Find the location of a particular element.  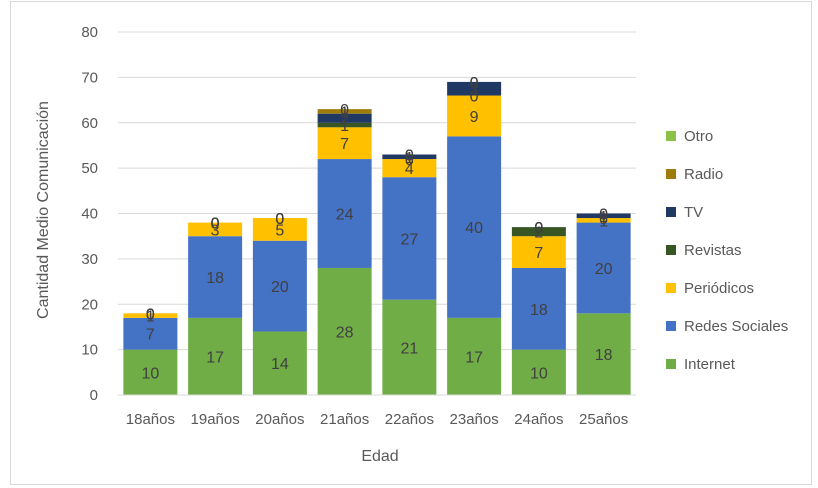

x-tick-label: 24años is located at coordinates (538, 419).